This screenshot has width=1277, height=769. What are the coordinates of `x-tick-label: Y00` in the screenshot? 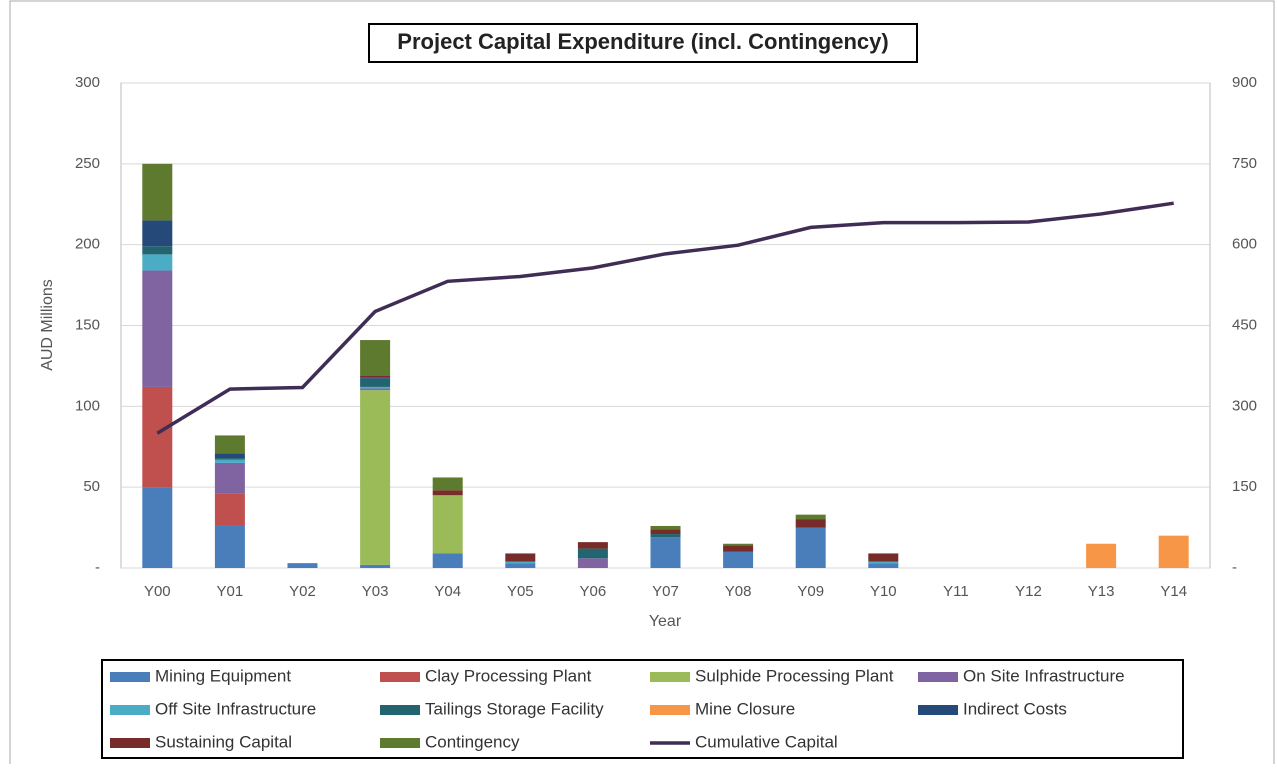 It's located at (157, 591).